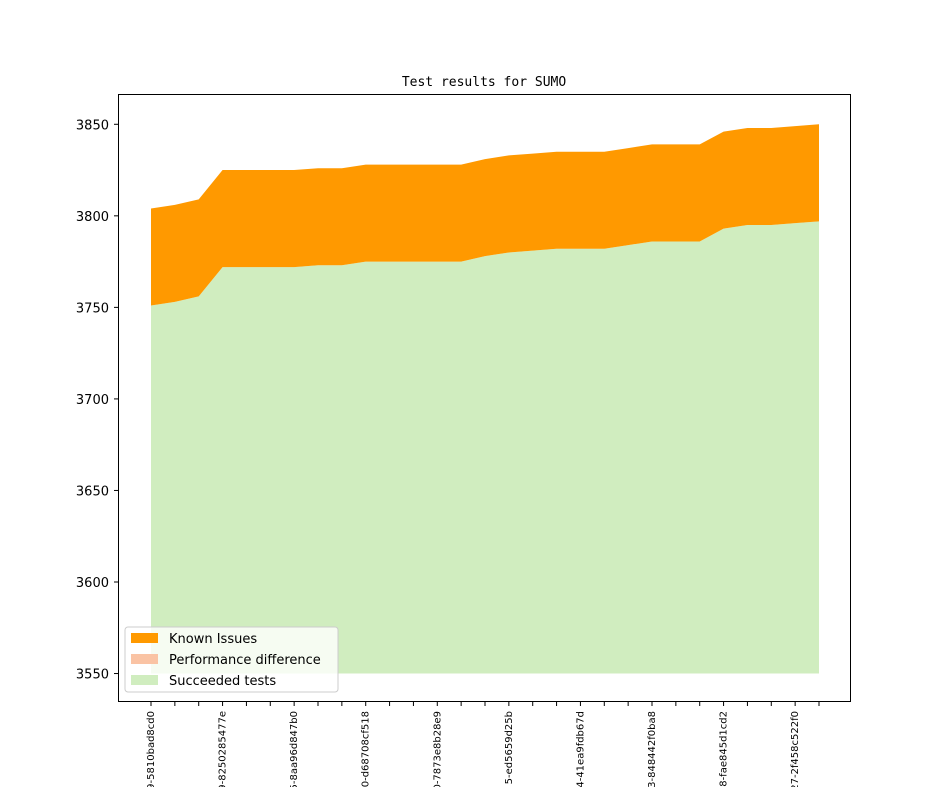 The height and width of the screenshot is (787, 944). What do you see at coordinates (580, 749) in the screenshot?
I see `x-tick-label: 4-41ea9fdb67d` at bounding box center [580, 749].